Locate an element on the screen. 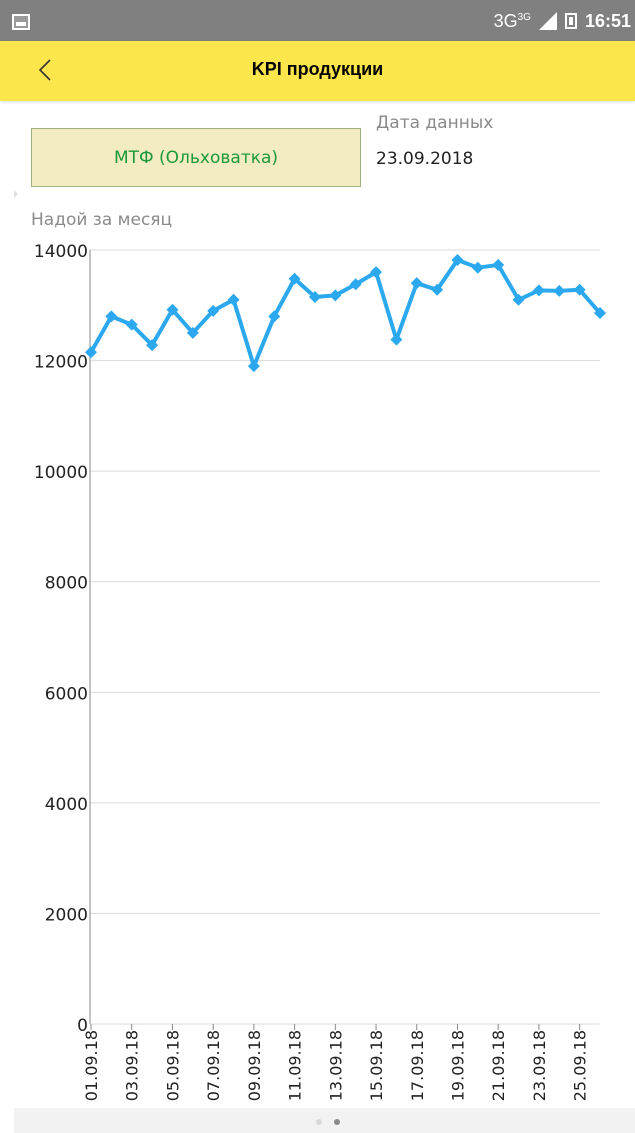 Image resolution: width=635 pixels, height=1133 pixels. x-tick-label: 05.09.18 is located at coordinates (172, 1065).